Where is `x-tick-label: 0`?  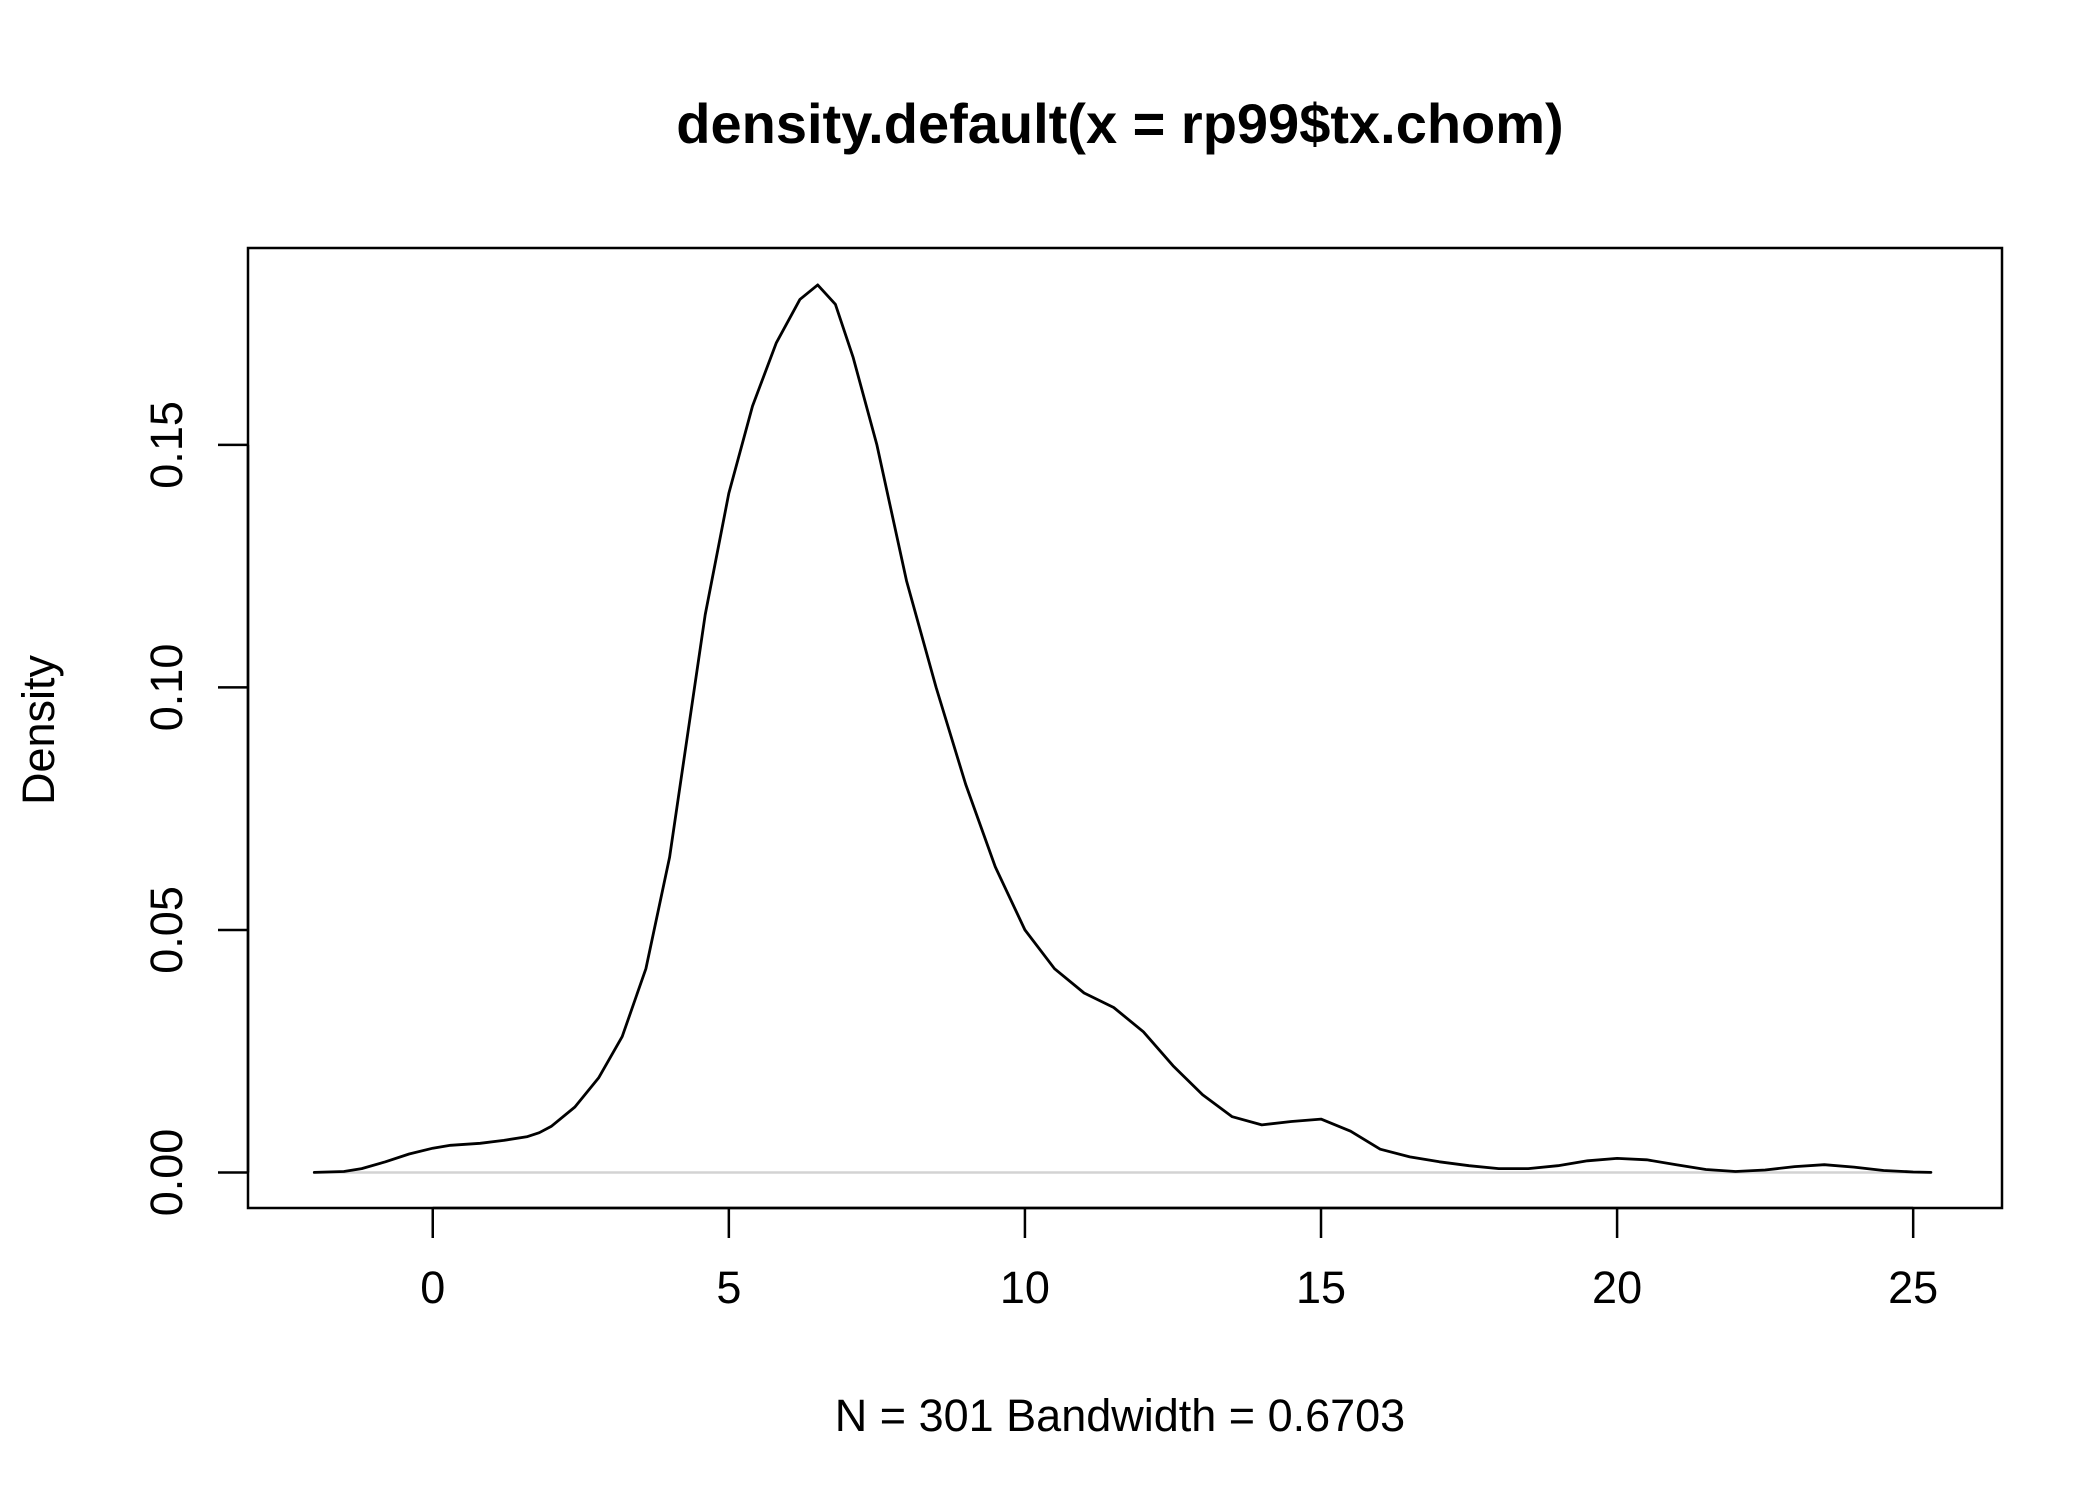 x-tick-label: 0 is located at coordinates (432, 1287).